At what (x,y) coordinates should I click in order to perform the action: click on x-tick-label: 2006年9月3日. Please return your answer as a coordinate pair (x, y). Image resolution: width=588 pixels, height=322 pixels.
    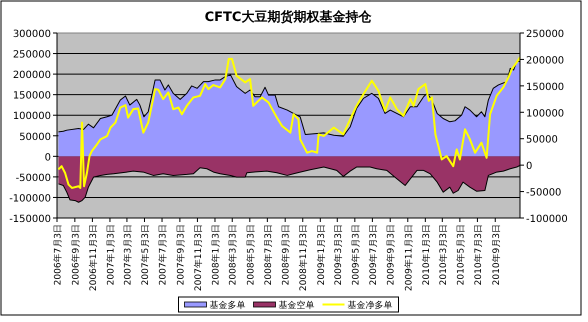
    Looking at the image, I should click on (76, 255).